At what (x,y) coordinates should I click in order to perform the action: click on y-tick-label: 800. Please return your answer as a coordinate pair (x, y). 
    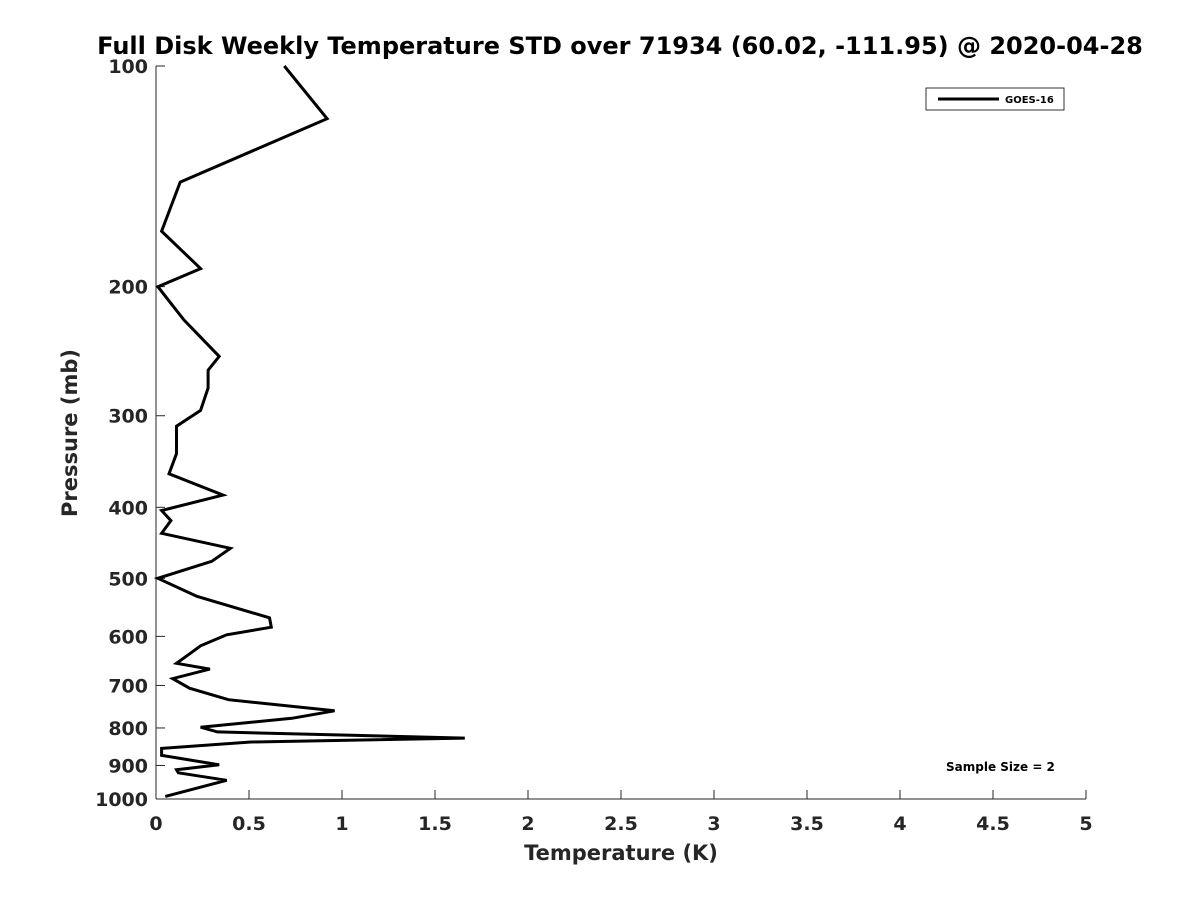
    Looking at the image, I should click on (128, 729).